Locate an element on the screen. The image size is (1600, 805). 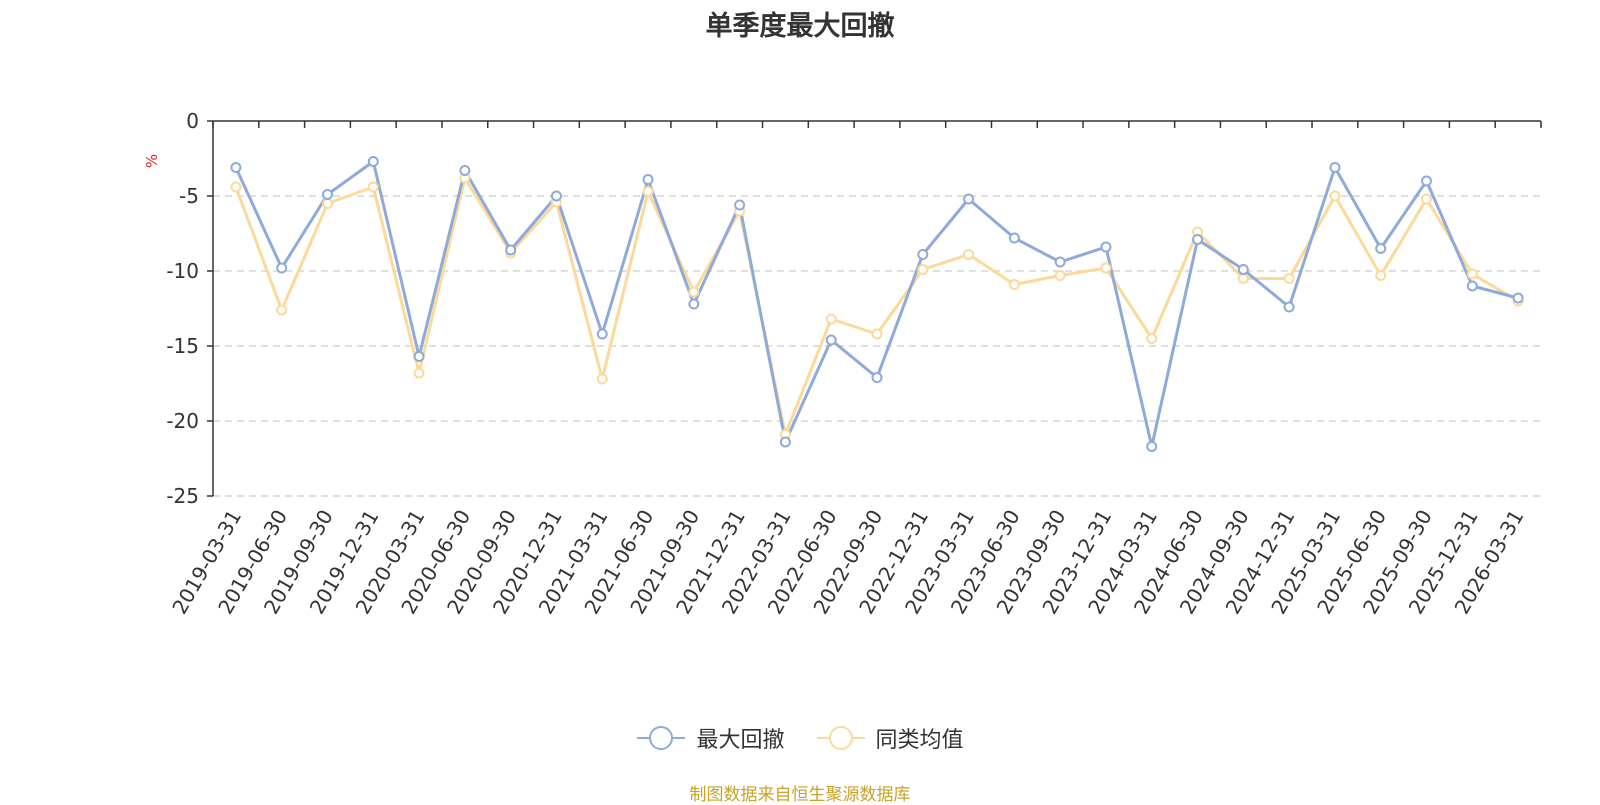
legend-label-series-0: 最大回撤 is located at coordinates (740, 740).